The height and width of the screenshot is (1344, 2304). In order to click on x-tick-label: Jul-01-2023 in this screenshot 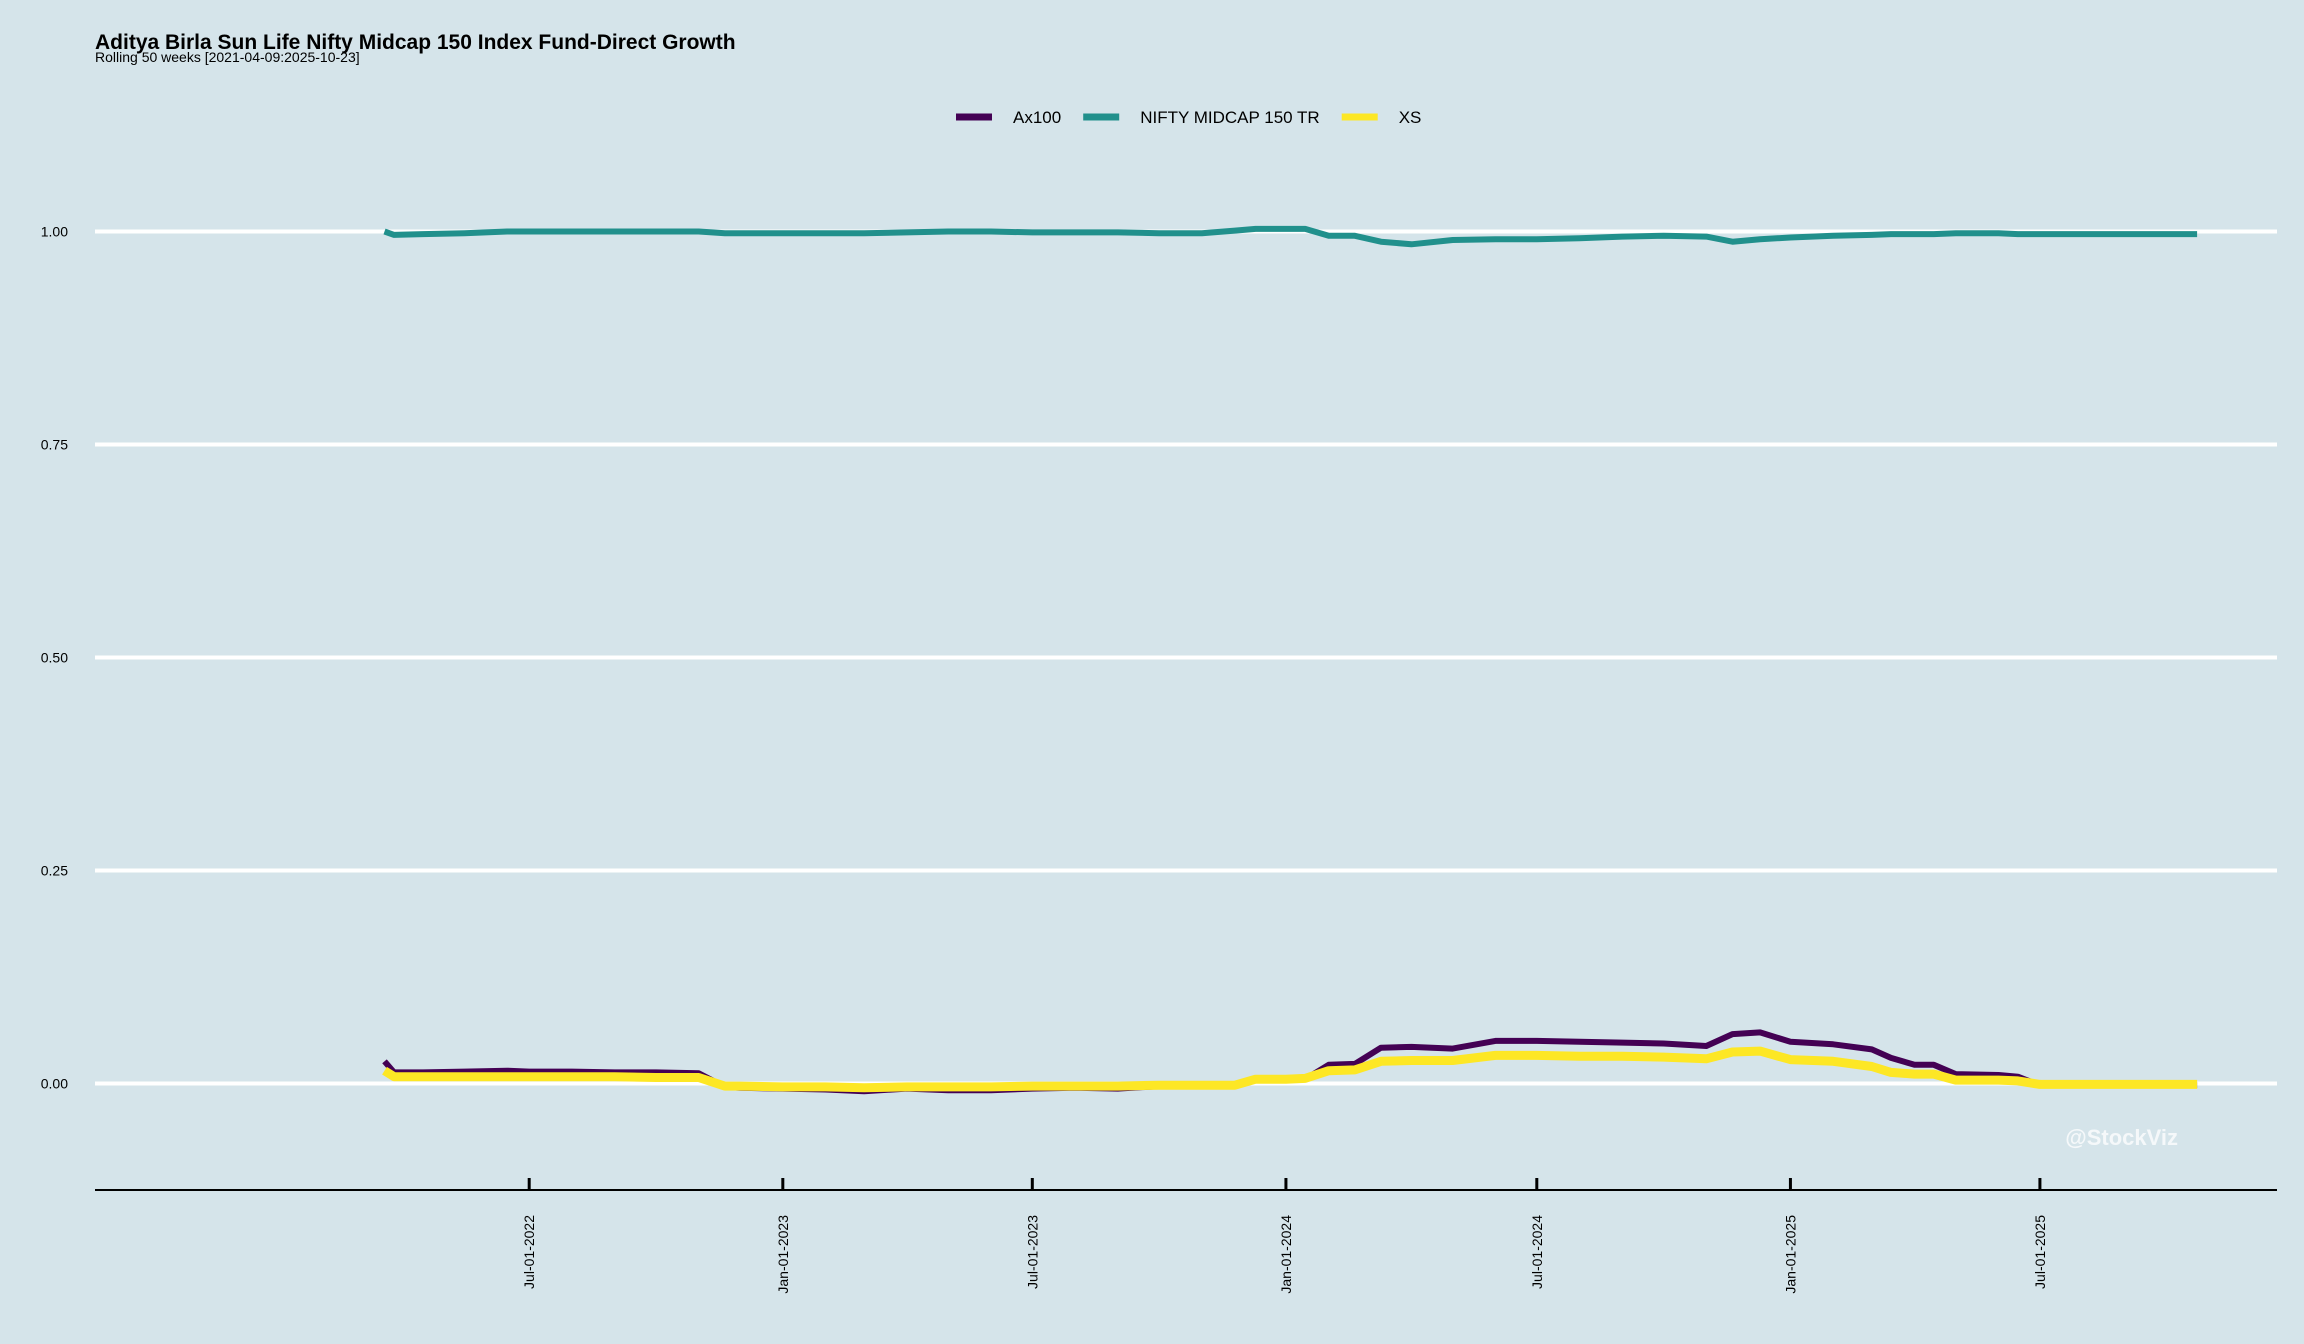, I will do `click(1032, 1252)`.